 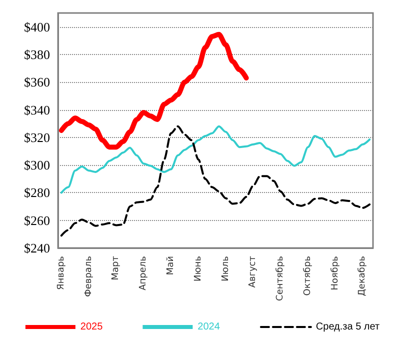 What do you see at coordinates (37, 54) in the screenshot?
I see `y-tick-label: $380` at bounding box center [37, 54].